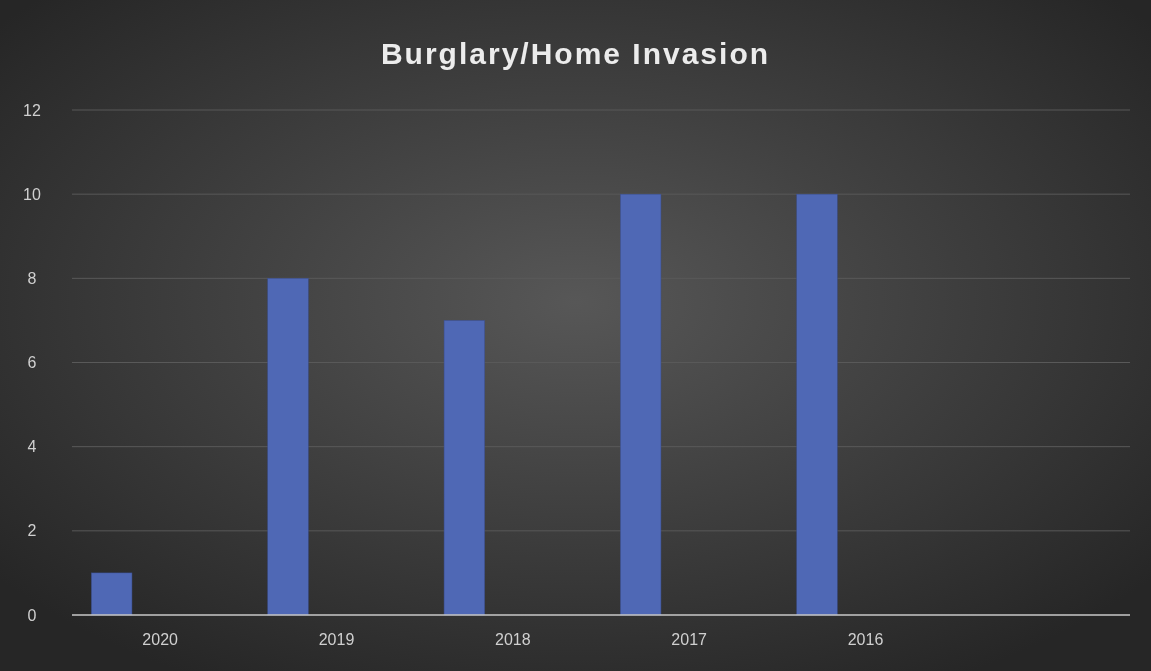 The image size is (1151, 671). I want to click on x-tick-label: 2017, so click(689, 639).